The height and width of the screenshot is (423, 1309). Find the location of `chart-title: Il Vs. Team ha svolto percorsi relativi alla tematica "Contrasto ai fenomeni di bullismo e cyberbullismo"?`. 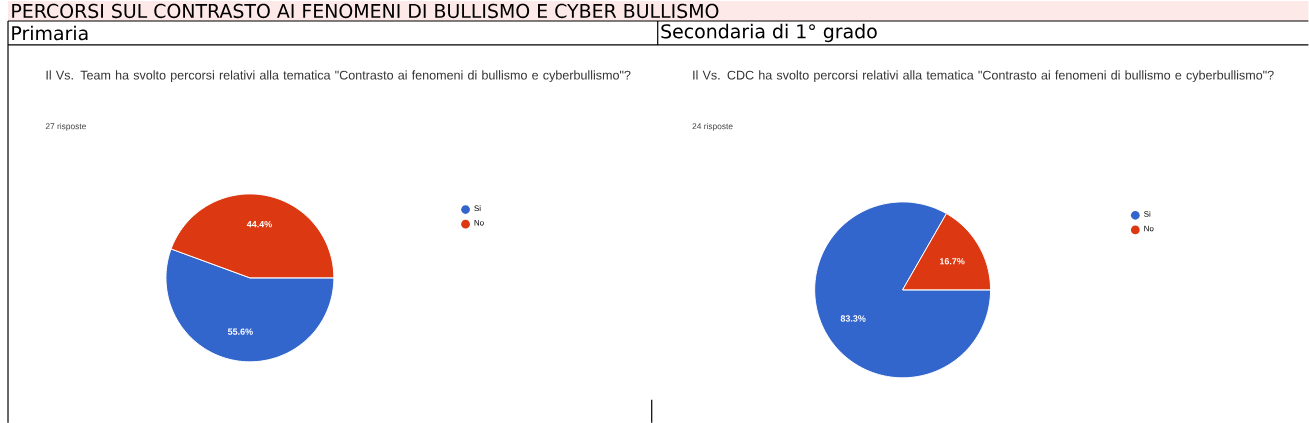

chart-title: Il Vs. Team ha svolto percorsi relativi alla tematica "Contrasto ai fenomeni di bullismo e cyberbullismo"? is located at coordinates (338, 76).